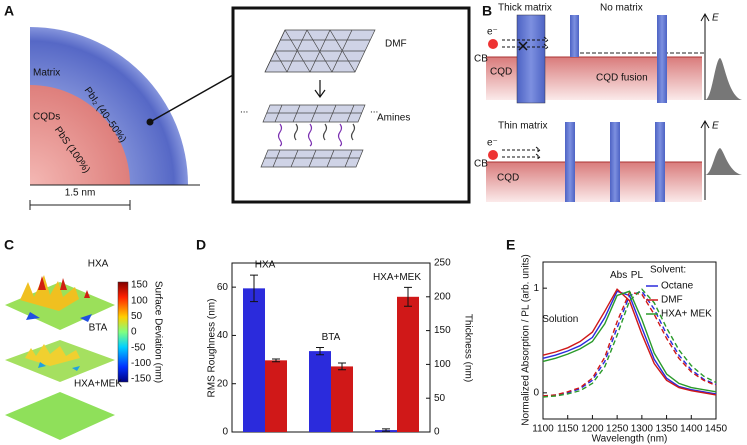  I want to click on x-tick-label: 1200, so click(592, 429).